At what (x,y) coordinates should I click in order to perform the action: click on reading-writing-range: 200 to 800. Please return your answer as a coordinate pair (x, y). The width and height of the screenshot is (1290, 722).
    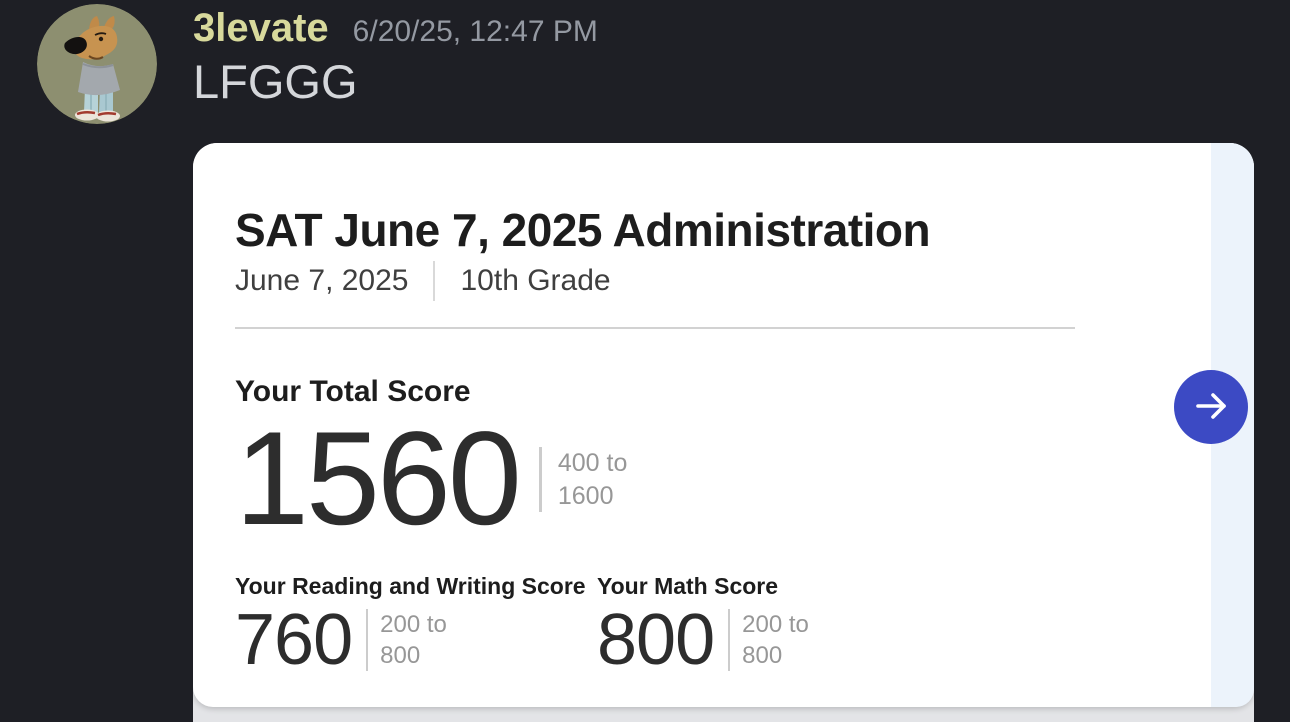
    Looking at the image, I should click on (406, 640).